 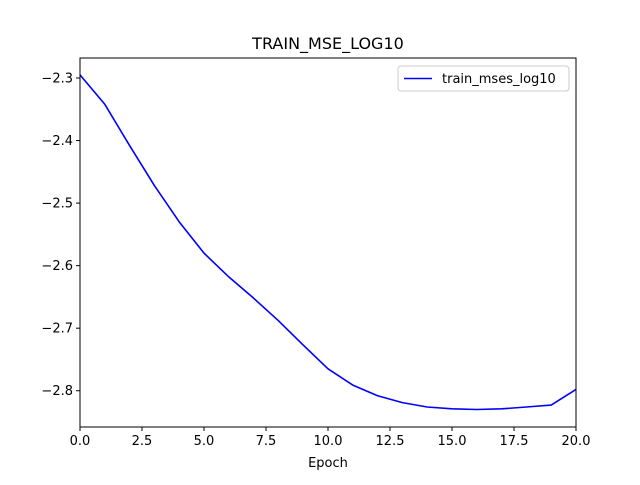 What do you see at coordinates (57, 141) in the screenshot?
I see `y-tick-label: −2.4` at bounding box center [57, 141].